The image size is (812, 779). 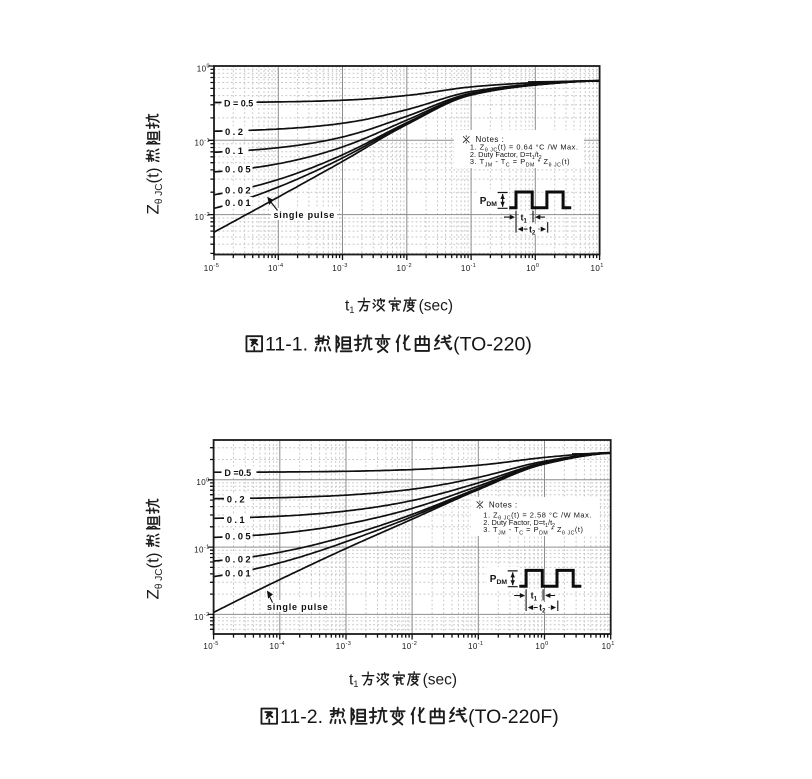 What do you see at coordinates (524, 148) in the screenshot?
I see `svg-text: 1. Zθ JC(t) = 0.64 °C /W Max.` at bounding box center [524, 148].